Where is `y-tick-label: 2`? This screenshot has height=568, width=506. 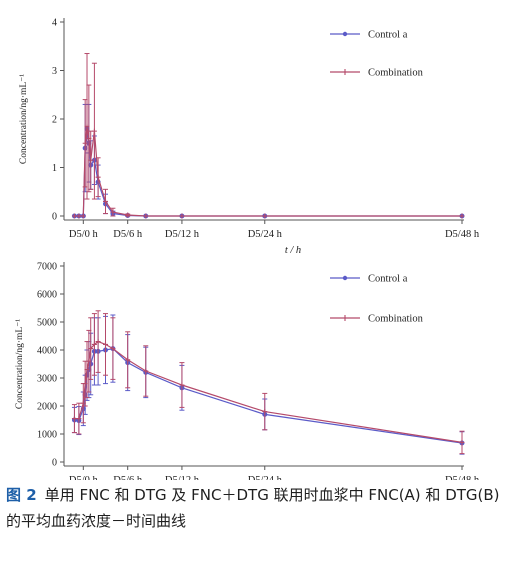
y-tick-label: 2 is located at coordinates (54, 120).